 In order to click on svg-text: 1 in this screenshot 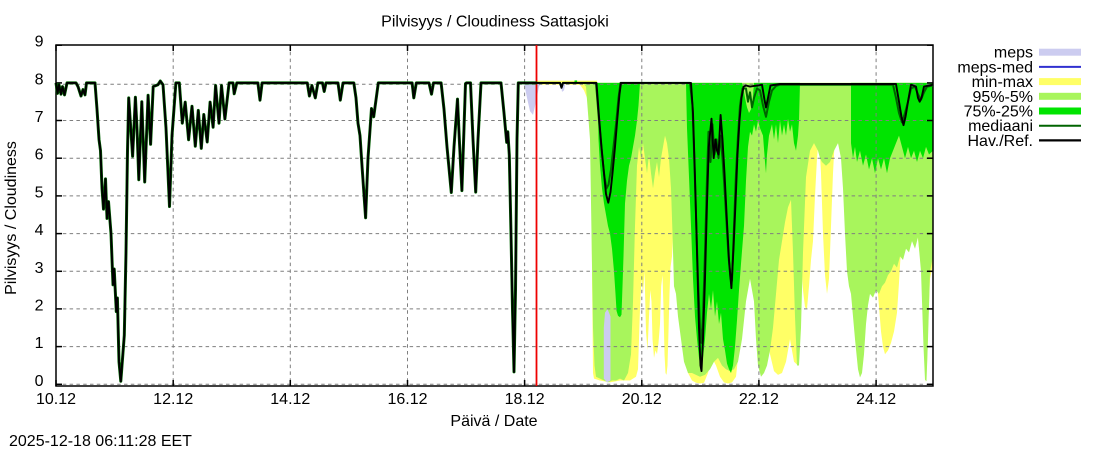, I will do `click(39, 343)`.